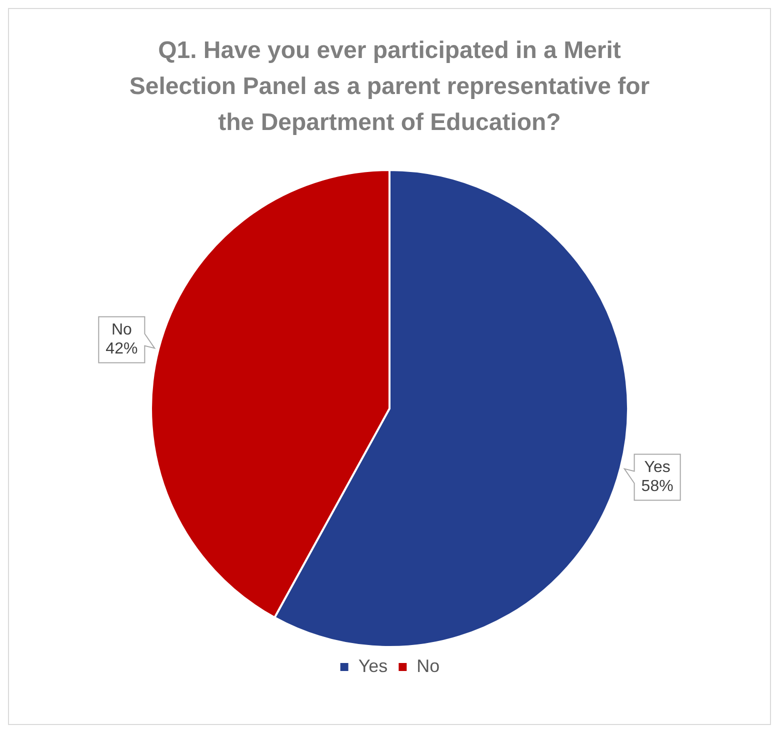 The width and height of the screenshot is (779, 733). Describe the element at coordinates (657, 467) in the screenshot. I see `slice-label: Yes` at that location.